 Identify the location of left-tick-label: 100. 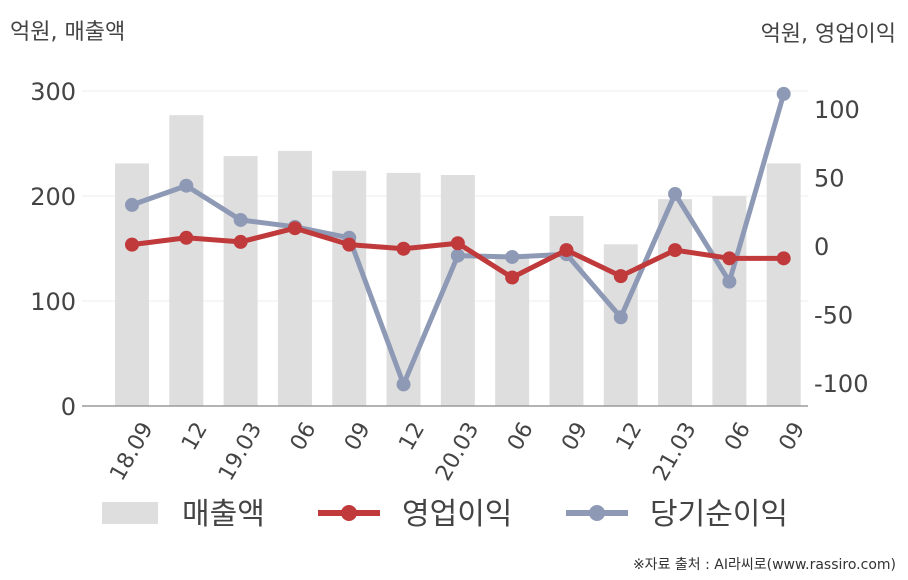
(53, 302).